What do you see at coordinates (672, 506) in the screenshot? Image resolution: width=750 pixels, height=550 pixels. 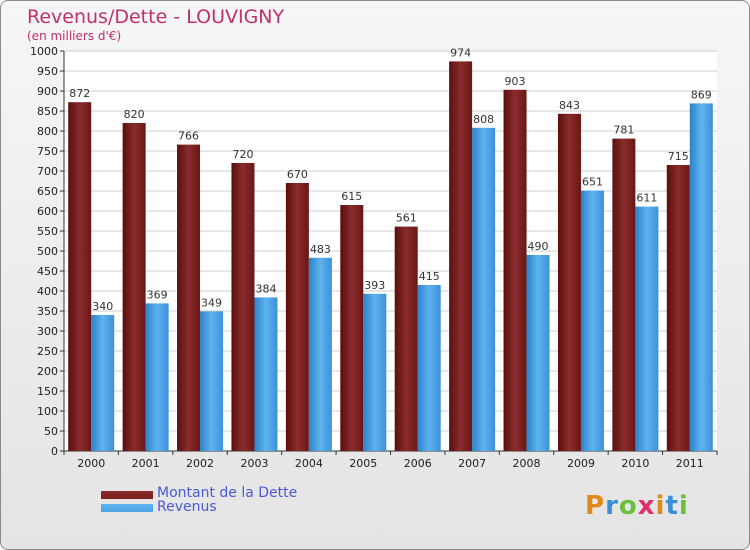 I see `logo-letter: t` at bounding box center [672, 506].